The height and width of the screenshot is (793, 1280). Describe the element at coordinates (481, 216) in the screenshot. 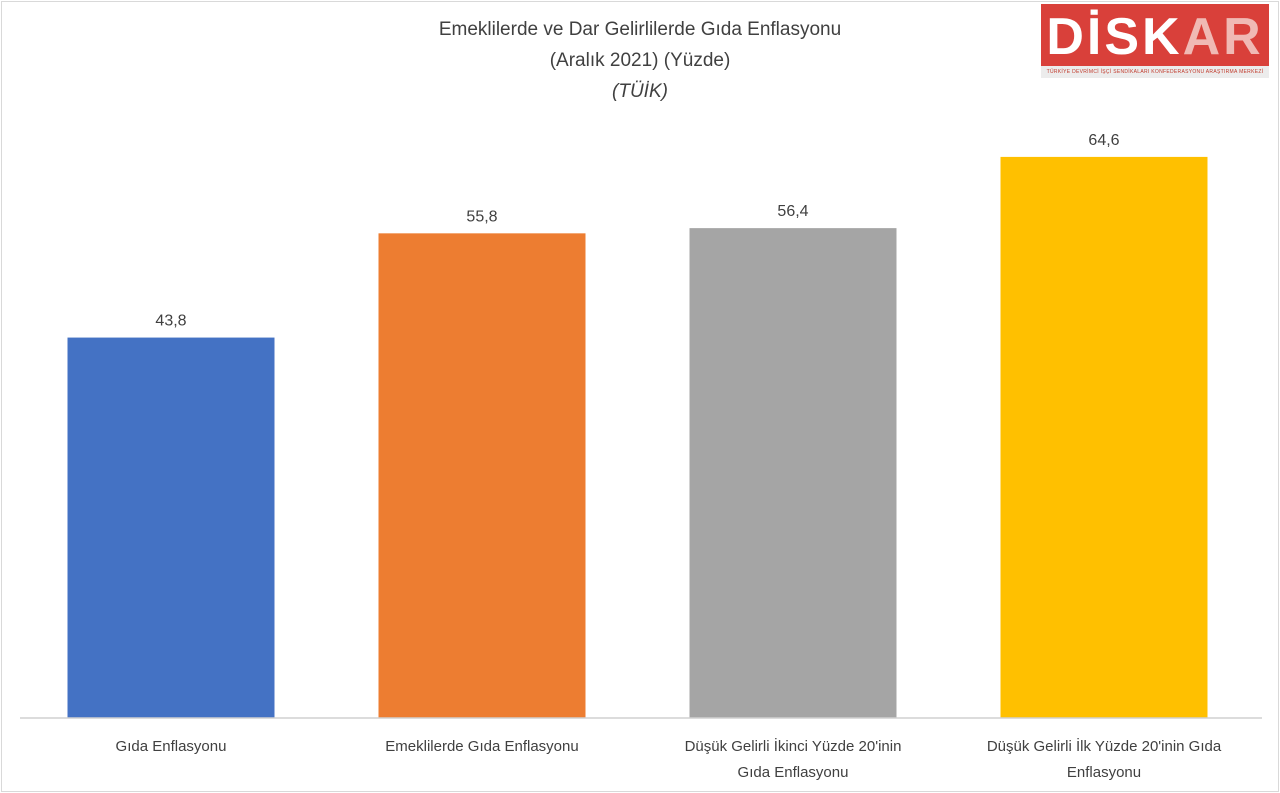

I see `data-label-2: 55,8` at that location.